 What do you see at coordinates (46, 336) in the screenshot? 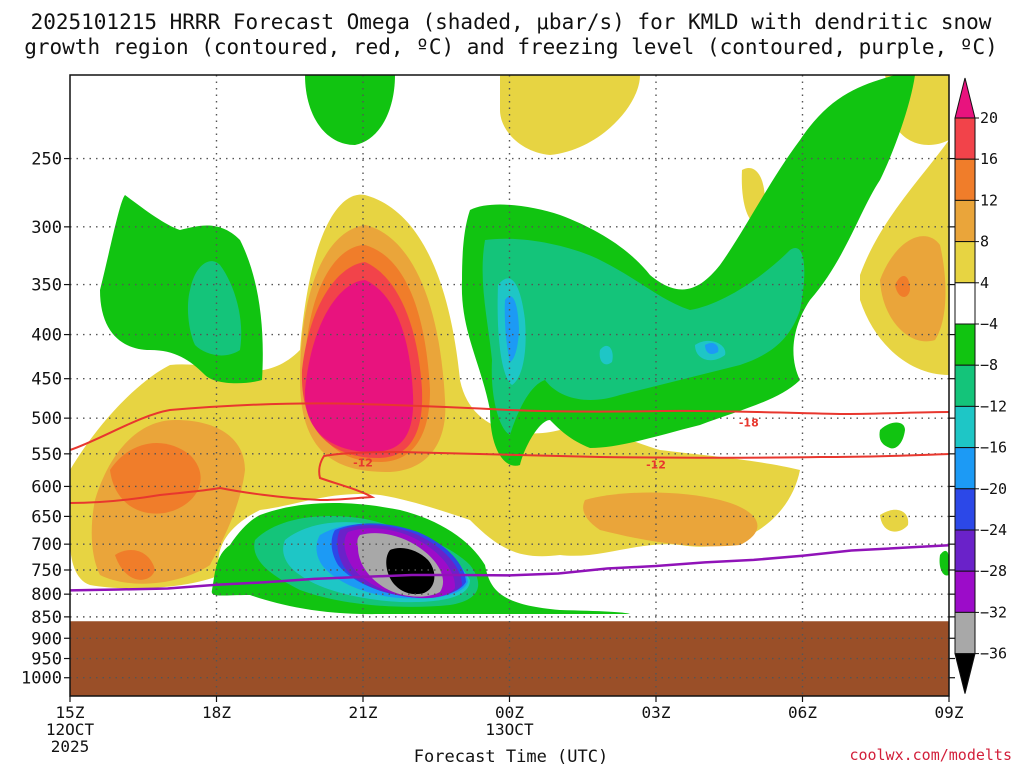
I see `y-tick-label-400: 400` at bounding box center [46, 336].